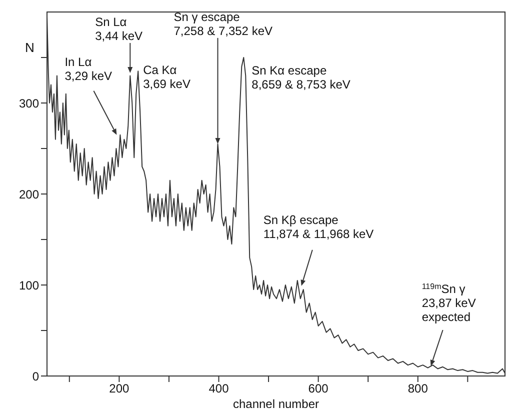 This screenshot has width=511, height=416. I want to click on annotation: Sn Lα 3,44 keV, so click(119, 28).